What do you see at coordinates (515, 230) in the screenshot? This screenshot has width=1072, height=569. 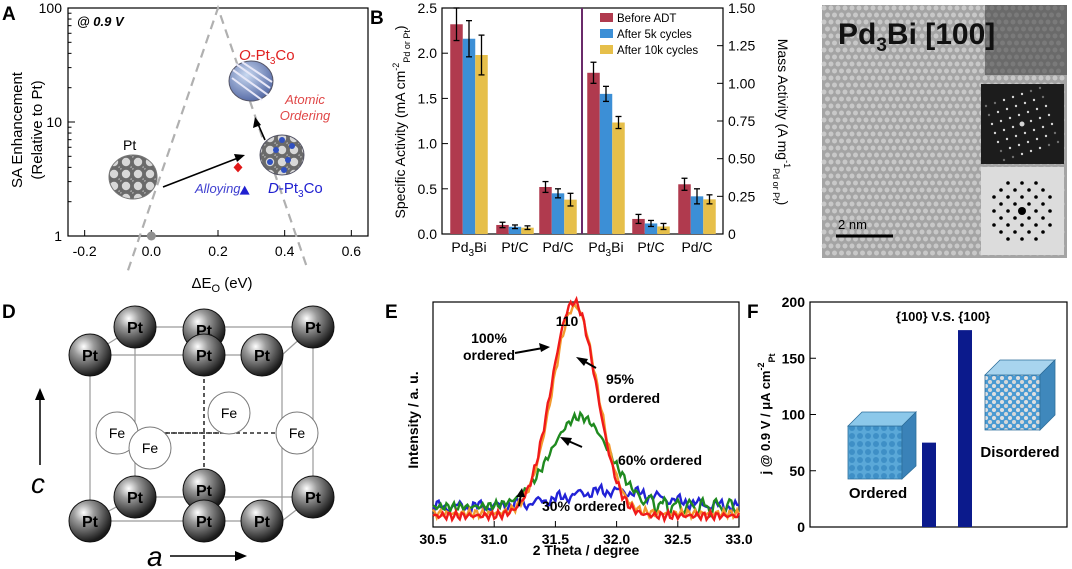 I see `bar-after-5k-cycles` at bounding box center [515, 230].